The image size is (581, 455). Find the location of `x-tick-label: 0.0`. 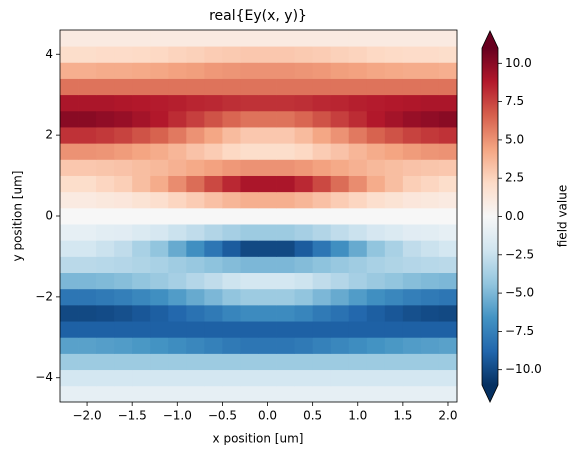

x-tick-label: 0.0 is located at coordinates (267, 416).